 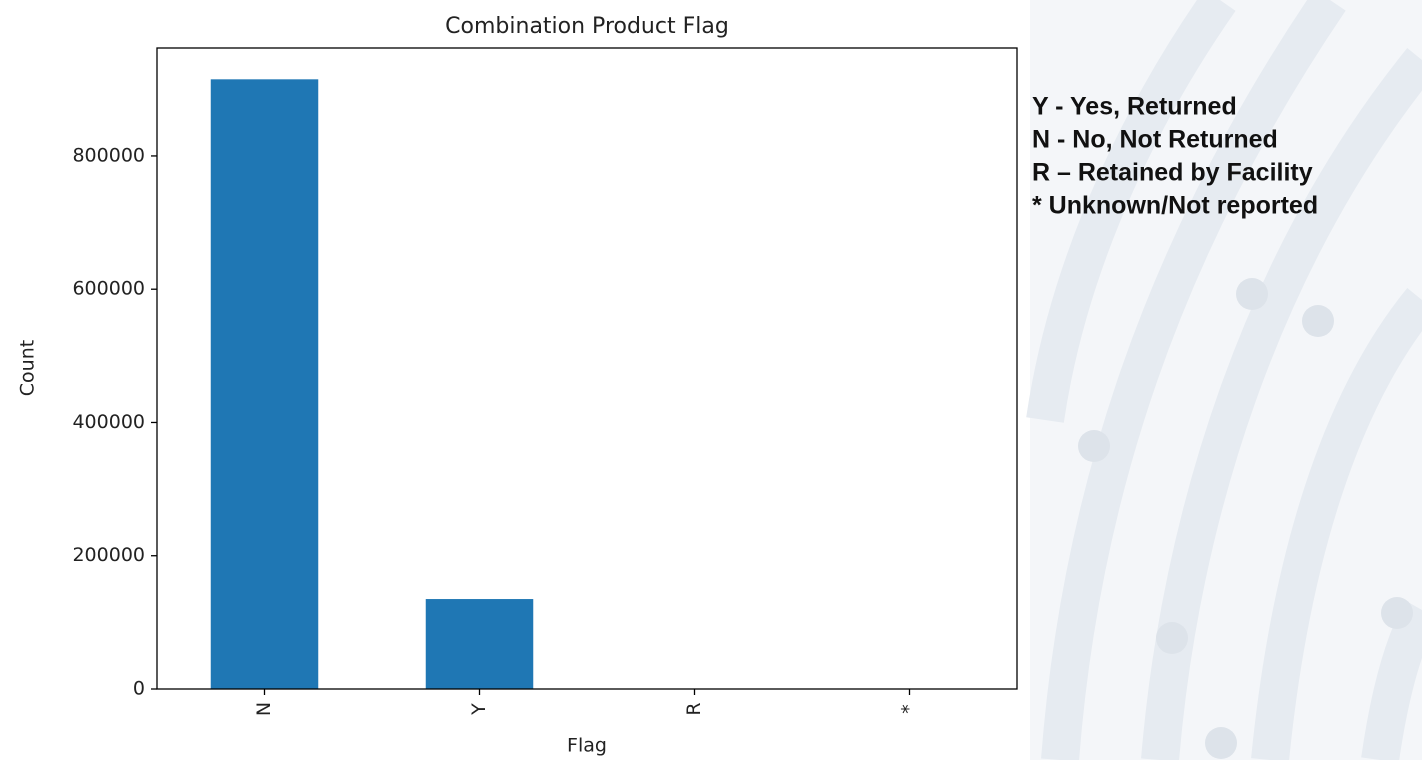 I want to click on note: N - No, Not Returned, so click(x=1155, y=140).